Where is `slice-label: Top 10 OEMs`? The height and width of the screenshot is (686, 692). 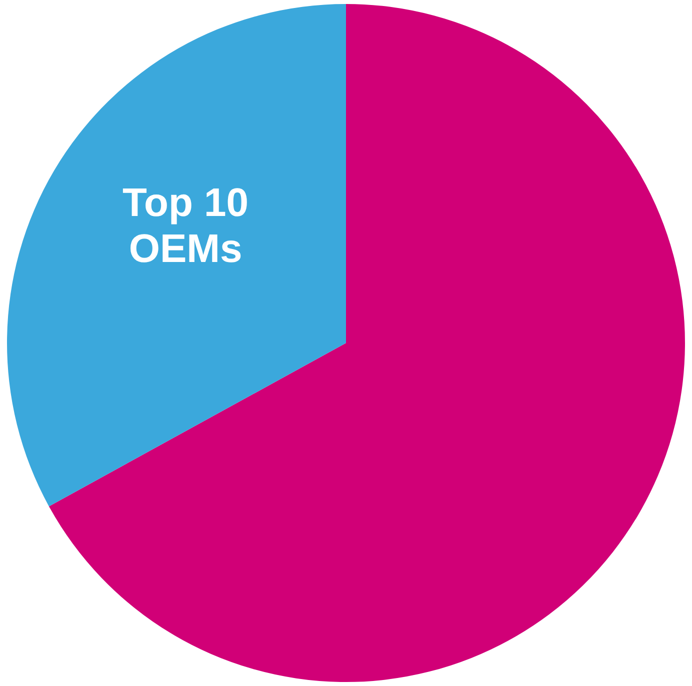
slice-label: Top 10 OEMs is located at coordinates (185, 226).